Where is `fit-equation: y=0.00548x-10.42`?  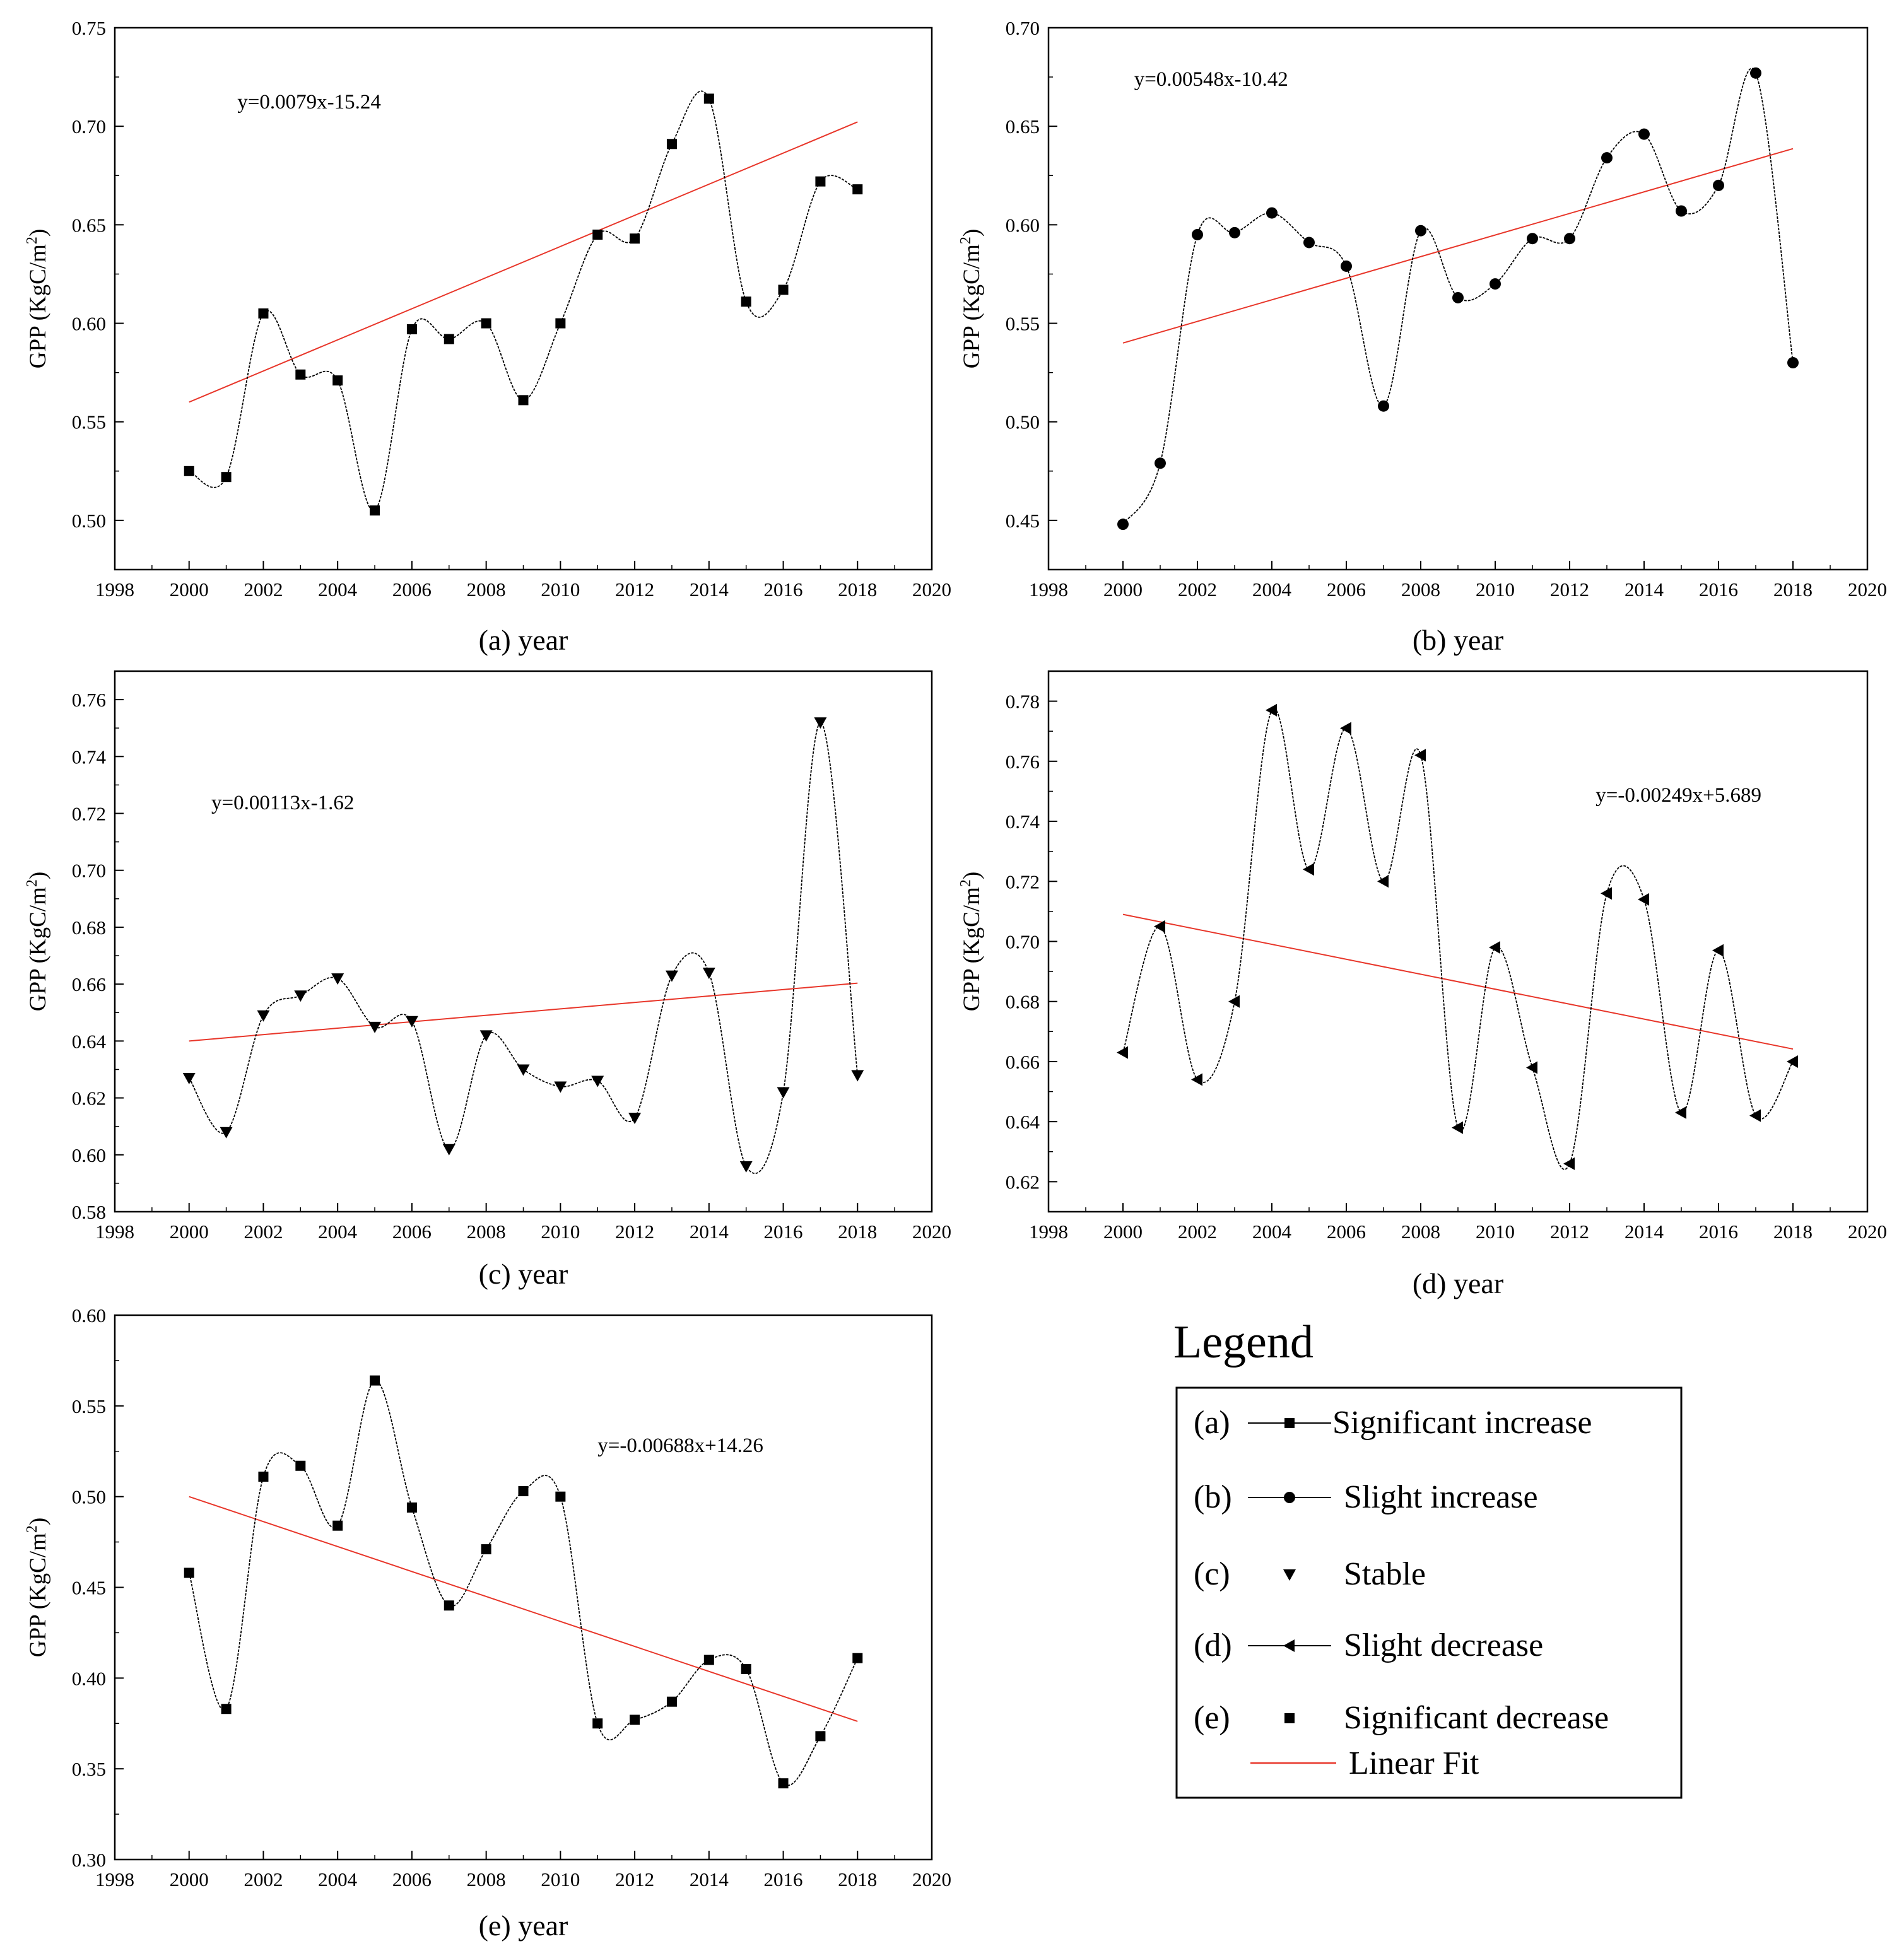 fit-equation: y=0.00548x-10.42 is located at coordinates (1211, 79).